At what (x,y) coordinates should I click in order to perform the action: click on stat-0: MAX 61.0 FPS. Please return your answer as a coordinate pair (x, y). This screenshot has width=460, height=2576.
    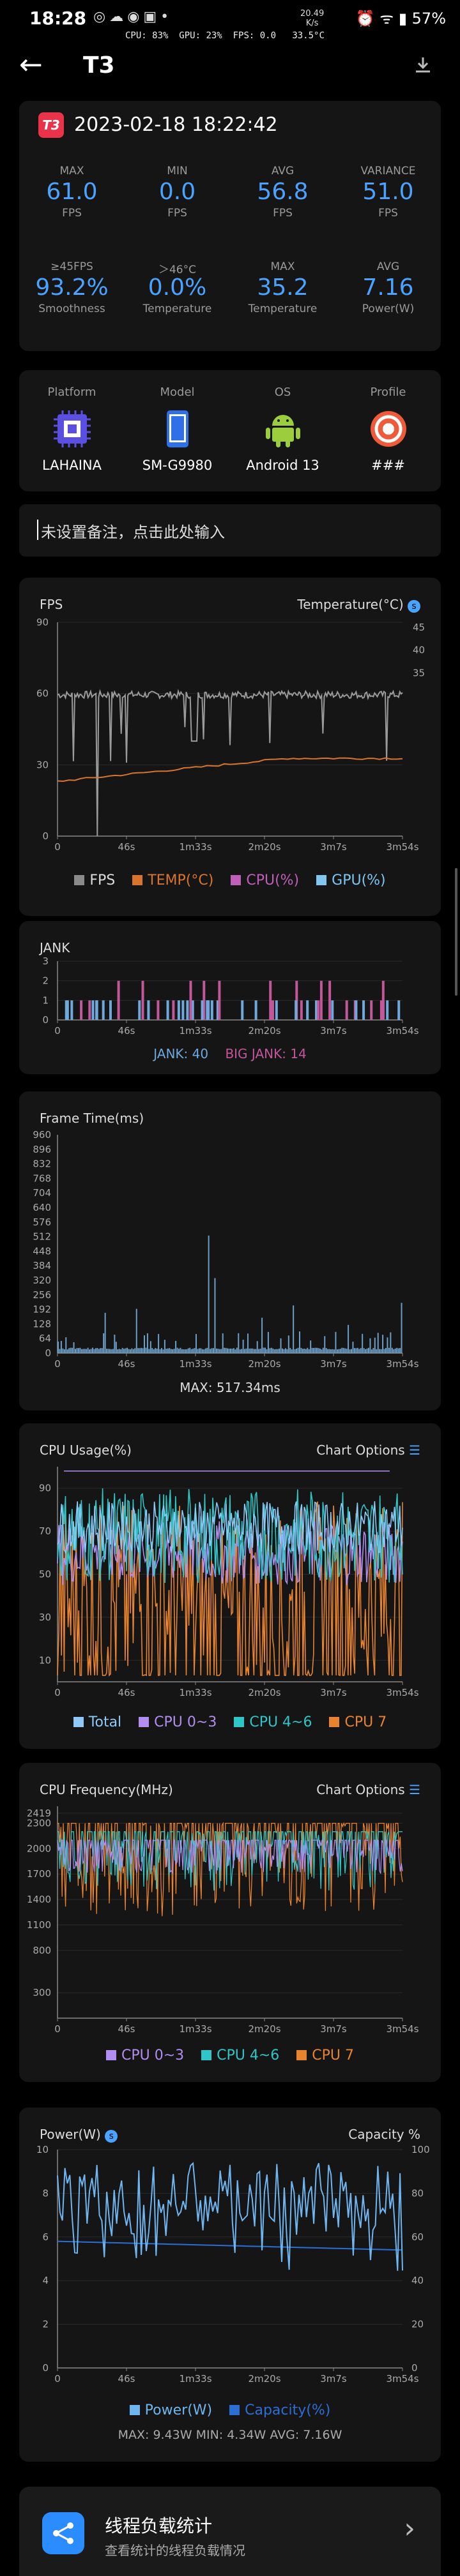
    Looking at the image, I should click on (72, 192).